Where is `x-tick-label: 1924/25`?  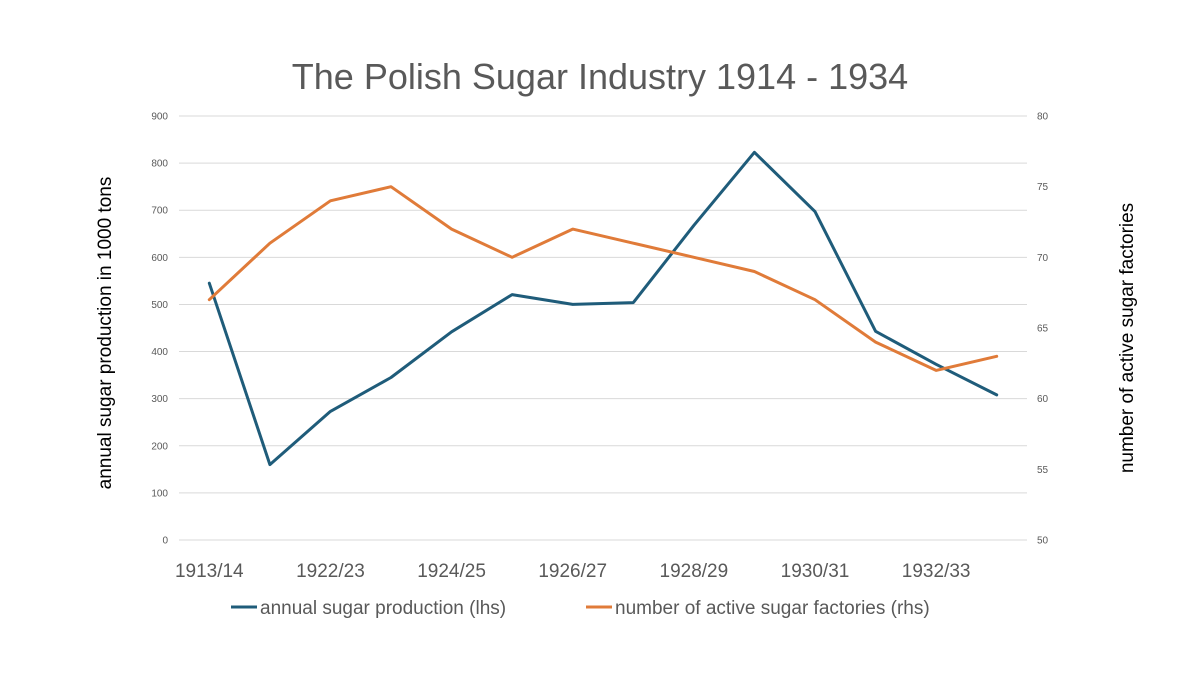
x-tick-label: 1924/25 is located at coordinates (451, 571).